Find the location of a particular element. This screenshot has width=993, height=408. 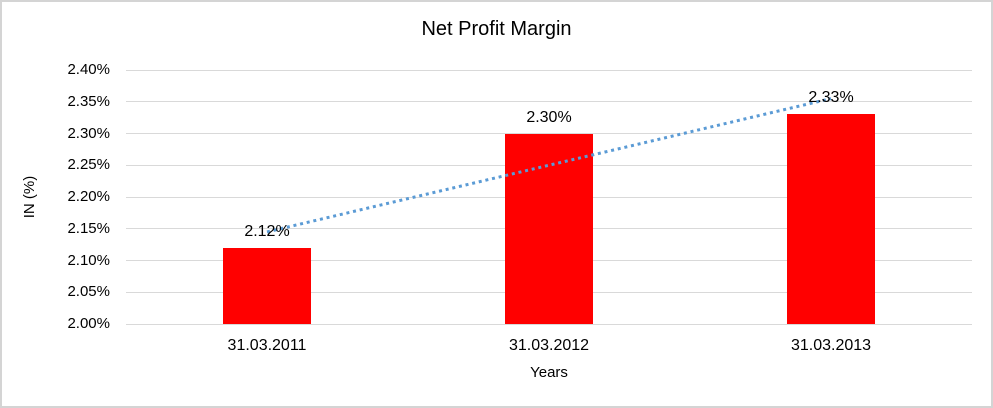

y-tick-label: 2.05% is located at coordinates (88, 292).